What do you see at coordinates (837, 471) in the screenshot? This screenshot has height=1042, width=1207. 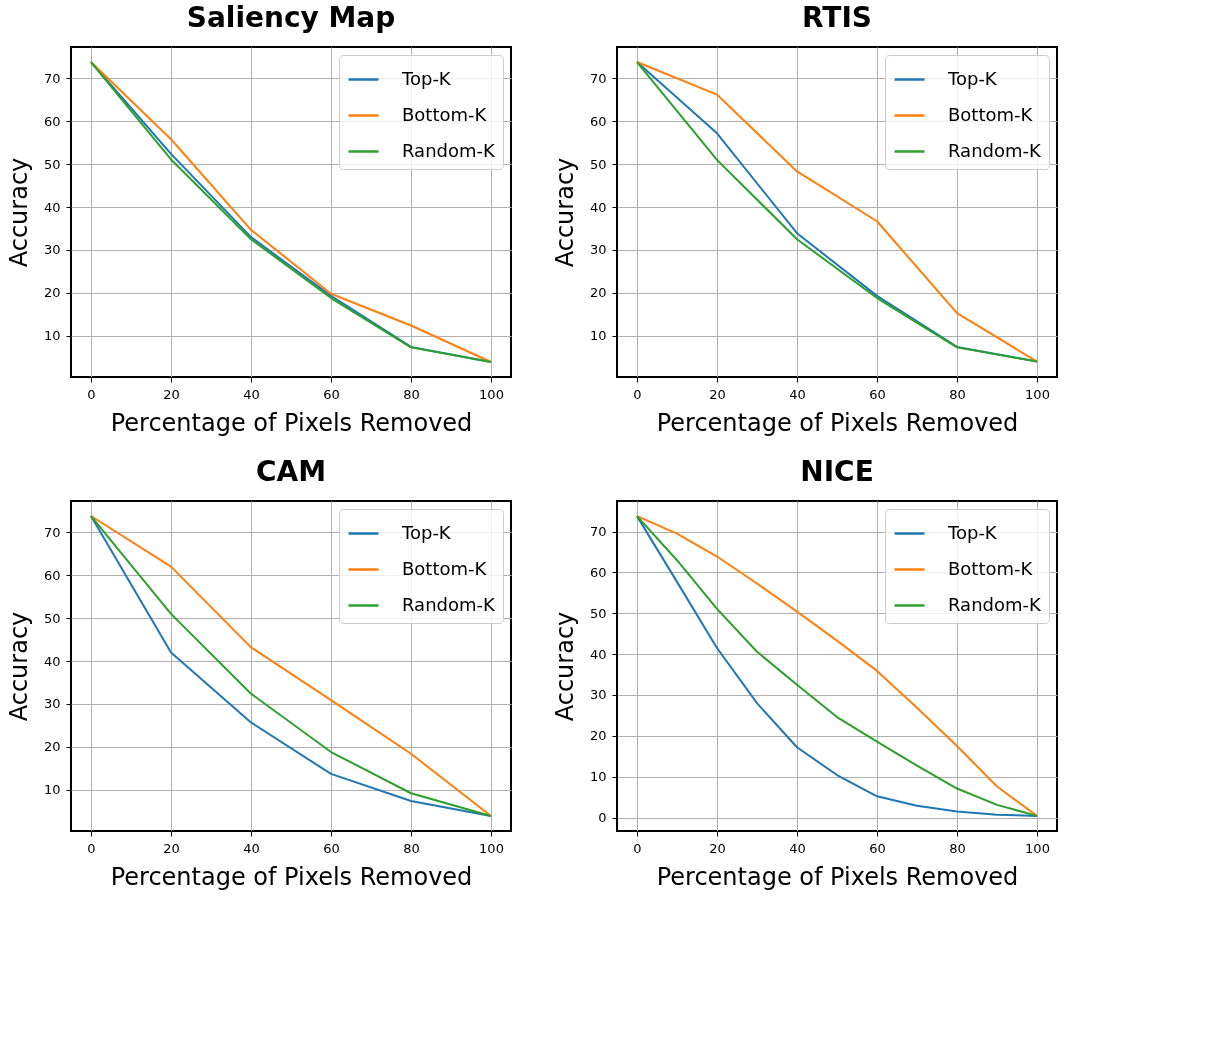 I see `chart-title: NICE` at bounding box center [837, 471].